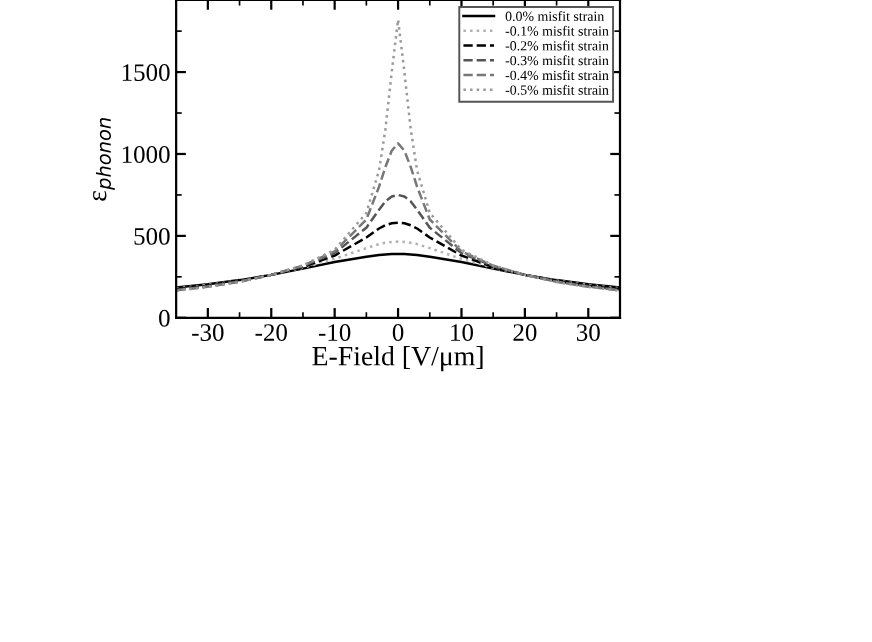  What do you see at coordinates (588, 332) in the screenshot?
I see `x-tick-label: 30` at bounding box center [588, 332].